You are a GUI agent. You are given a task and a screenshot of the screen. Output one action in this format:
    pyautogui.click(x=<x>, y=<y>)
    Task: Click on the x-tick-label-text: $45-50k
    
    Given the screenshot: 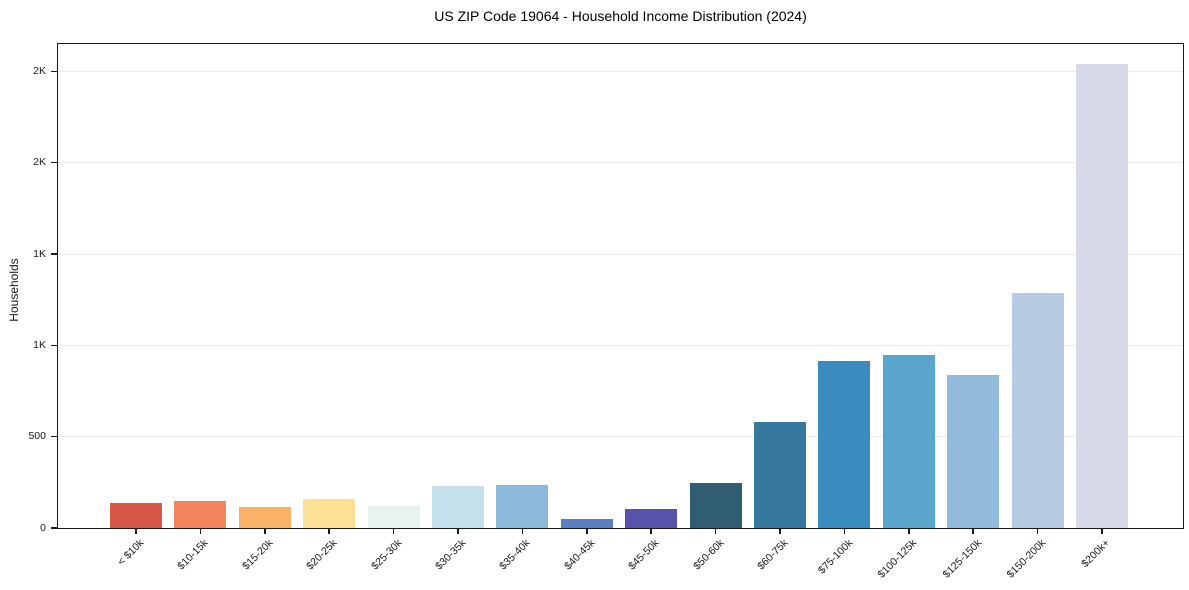 What is the action you would take?
    pyautogui.click(x=644, y=555)
    